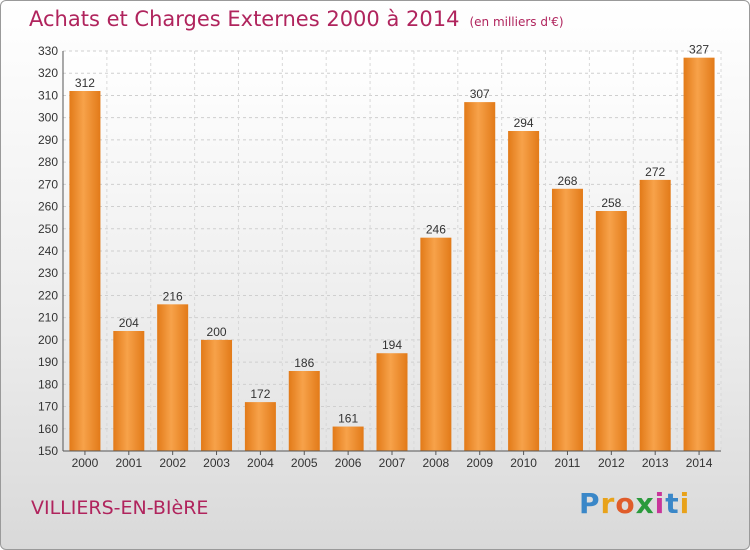 The image size is (750, 550). I want to click on x-tick-label: 2004, so click(260, 463).